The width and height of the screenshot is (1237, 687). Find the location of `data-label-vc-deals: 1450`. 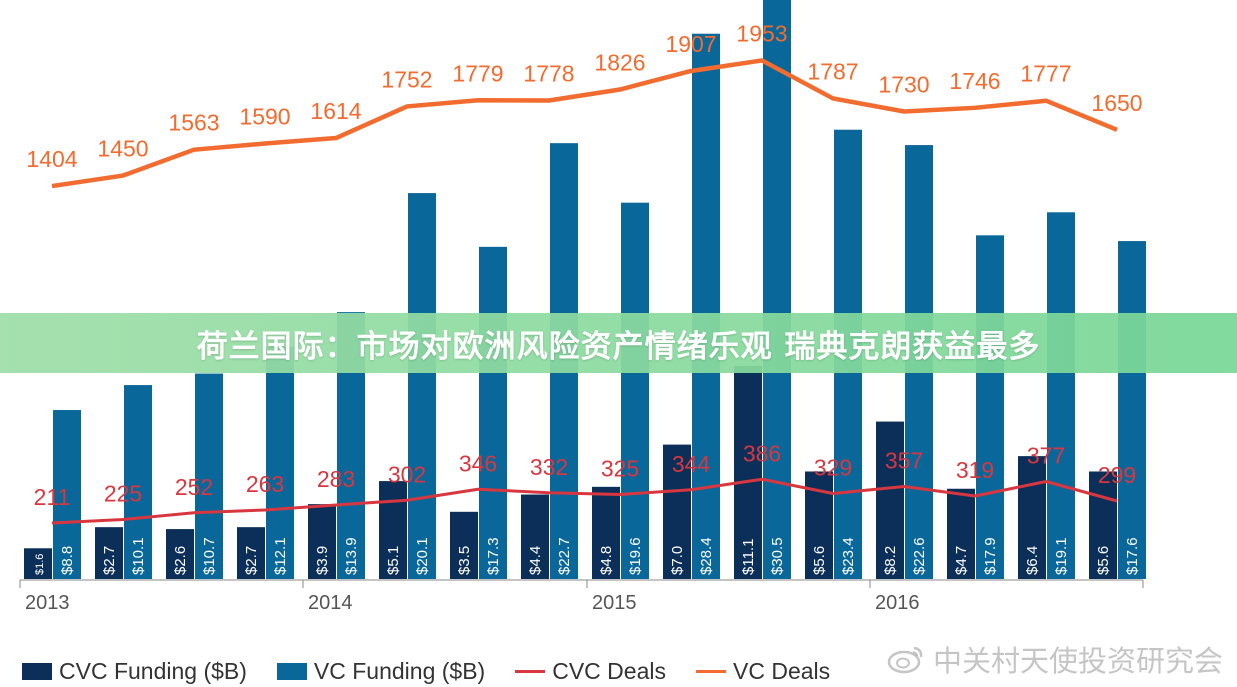

data-label-vc-deals: 1450 is located at coordinates (122, 149).